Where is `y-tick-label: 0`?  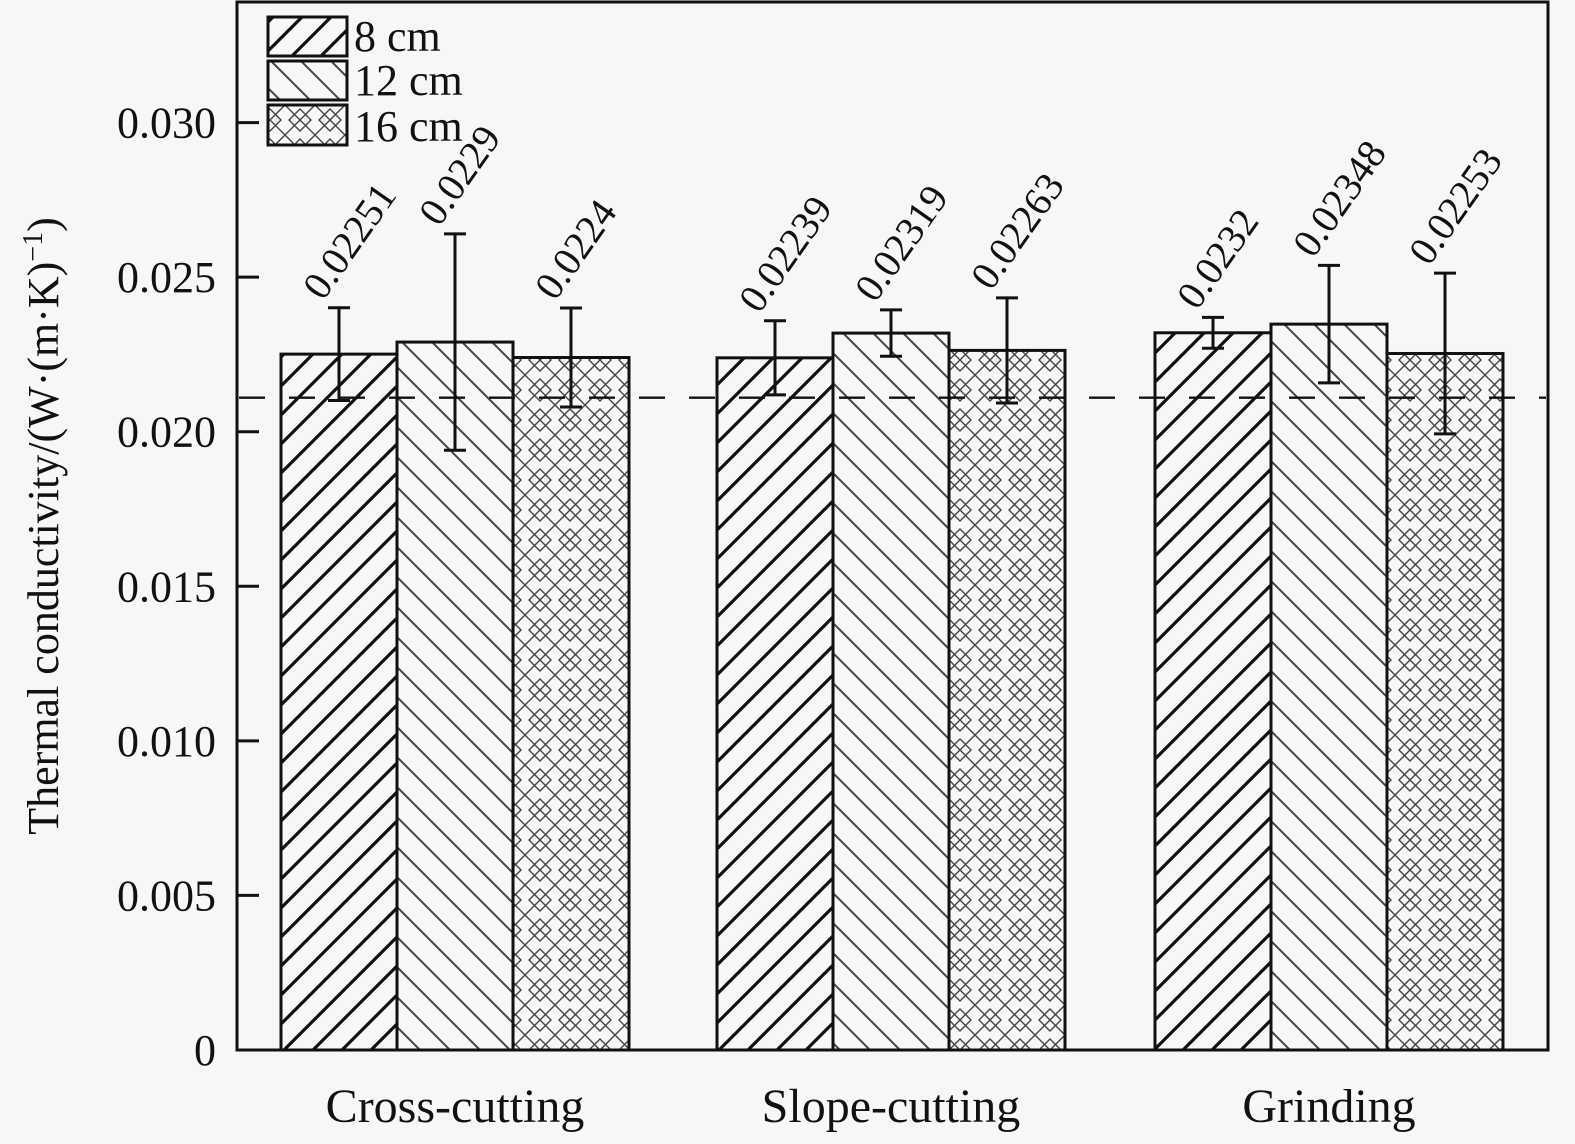 y-tick-label: 0 is located at coordinates (205, 1050).